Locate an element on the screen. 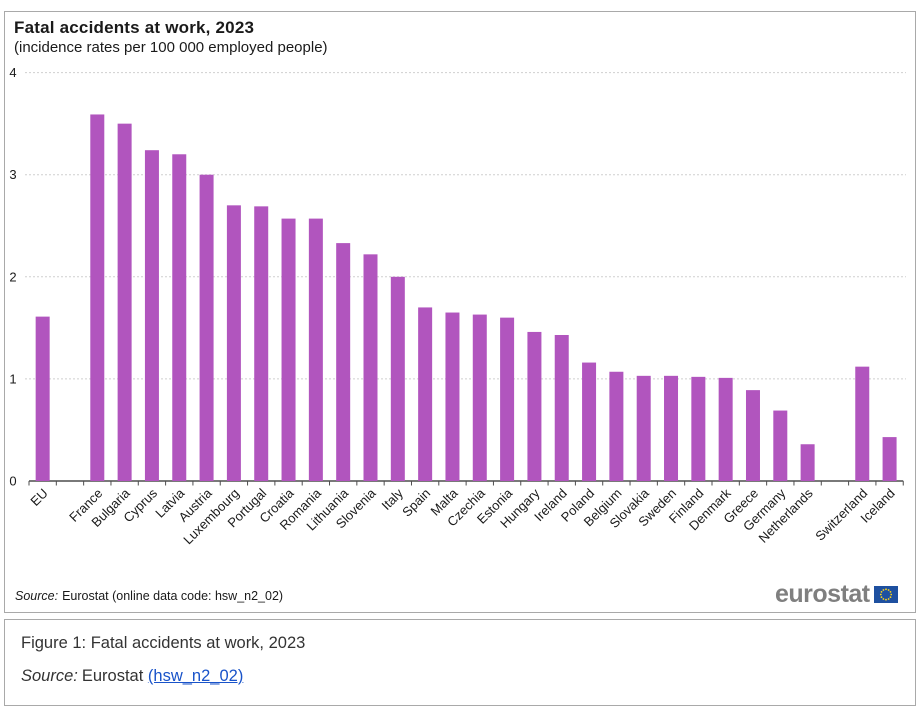 The width and height of the screenshot is (923, 717). chart-title: Fatal accidents at work, 2023 is located at coordinates (134, 27).